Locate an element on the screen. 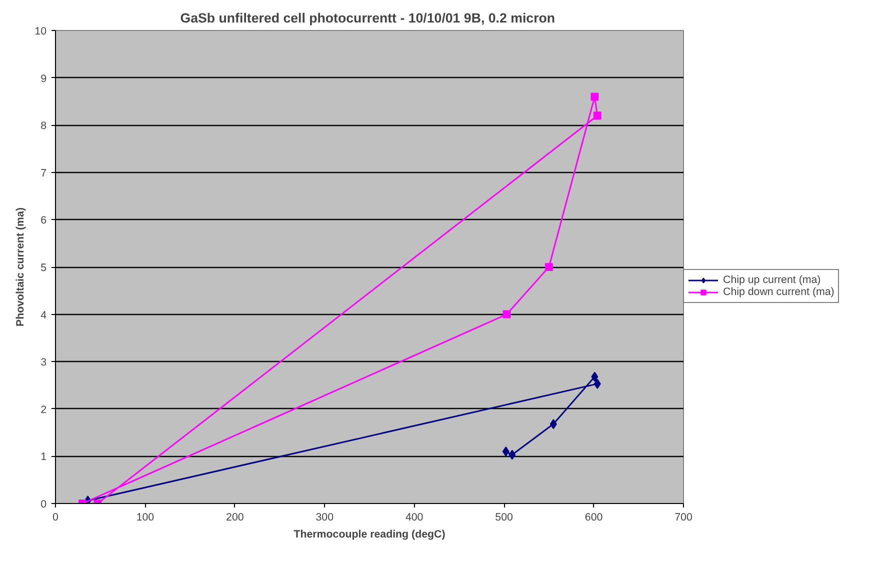 This screenshot has height=586, width=886. y-tick-label: 4 is located at coordinates (43, 315).